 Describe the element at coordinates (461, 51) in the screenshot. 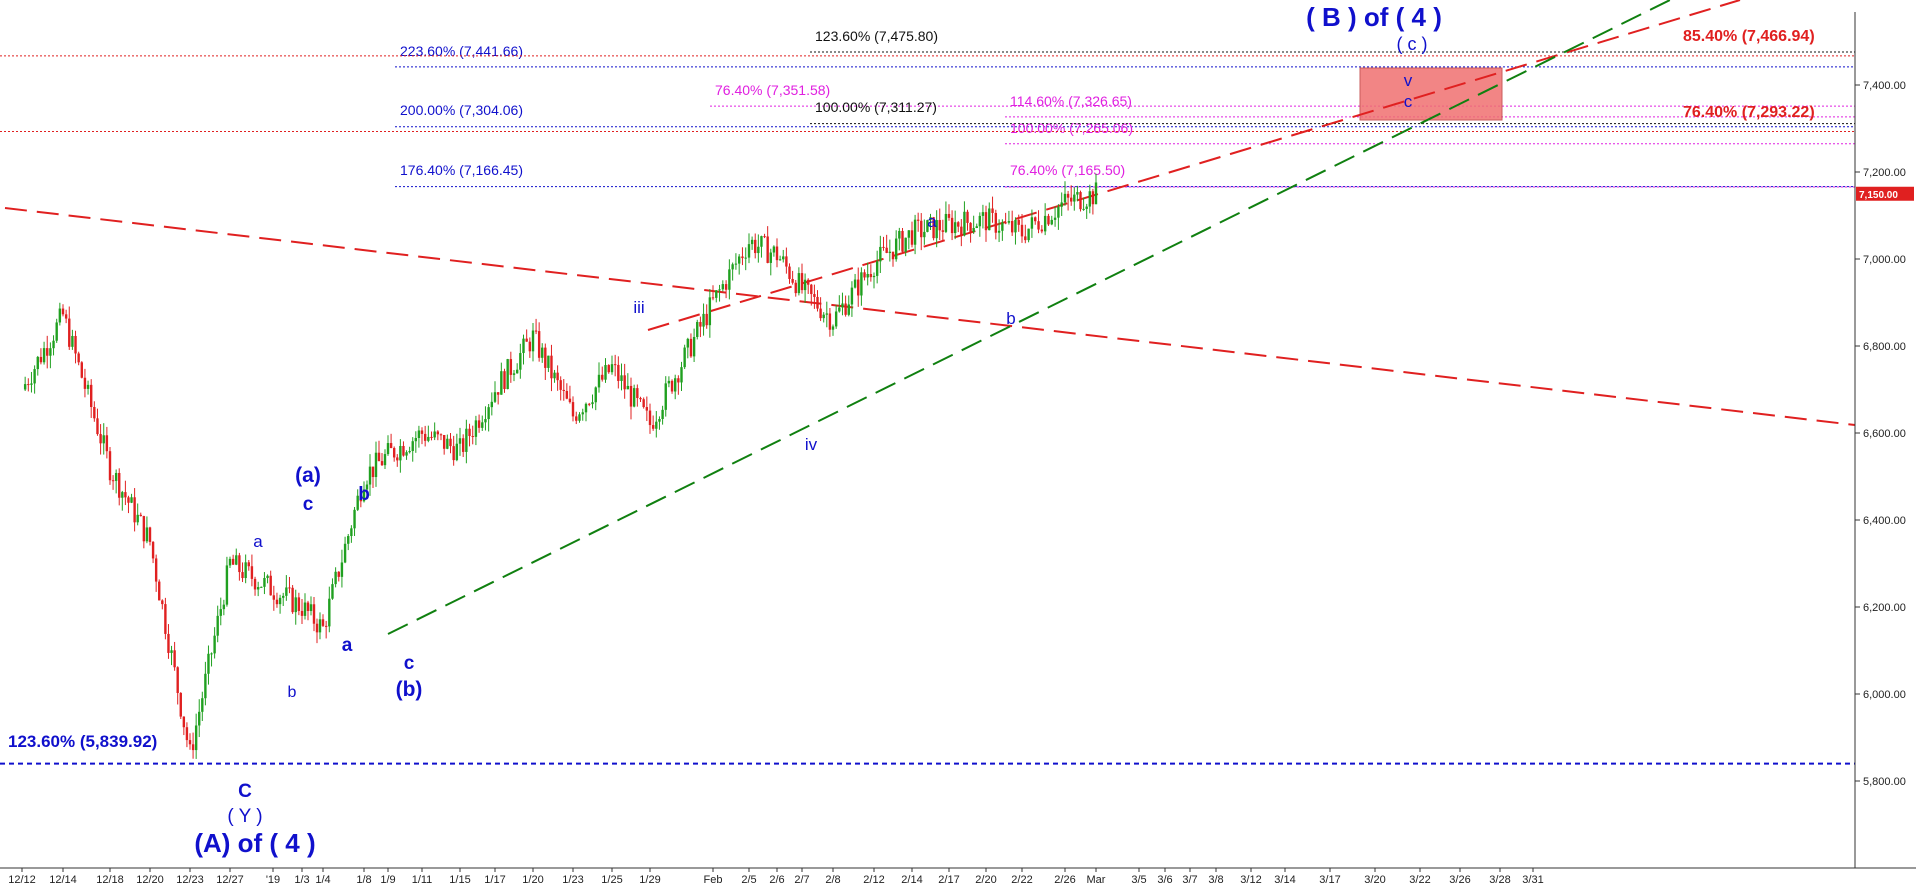

I see `fib-level-label: 223.60% (7,441.66)` at that location.